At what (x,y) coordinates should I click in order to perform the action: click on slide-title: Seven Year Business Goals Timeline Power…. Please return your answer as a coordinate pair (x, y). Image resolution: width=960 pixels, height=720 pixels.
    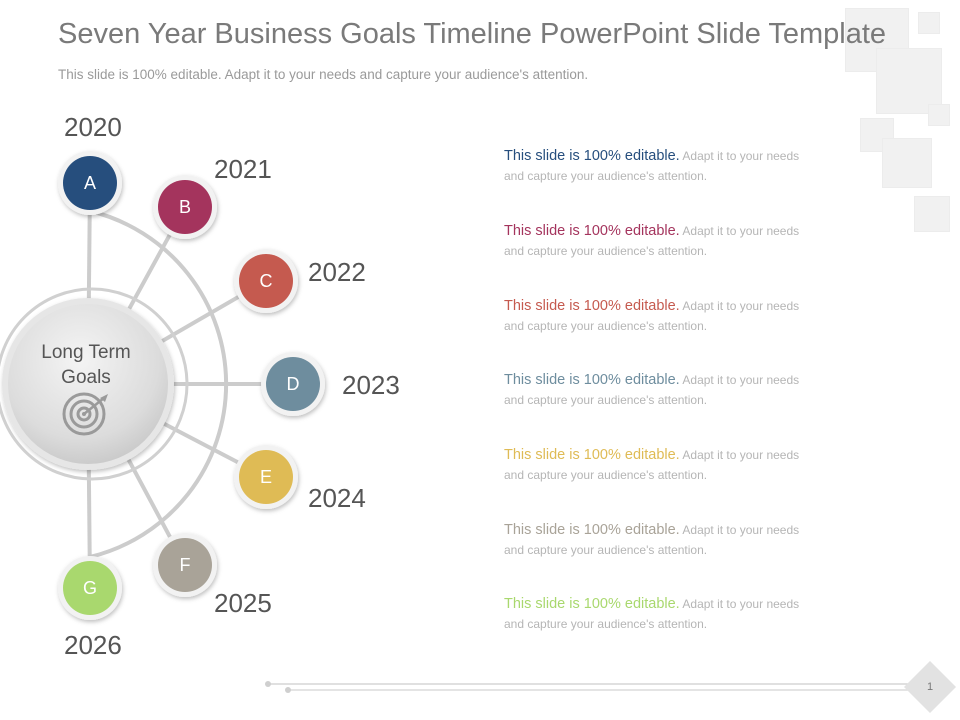
    Looking at the image, I should click on (472, 34).